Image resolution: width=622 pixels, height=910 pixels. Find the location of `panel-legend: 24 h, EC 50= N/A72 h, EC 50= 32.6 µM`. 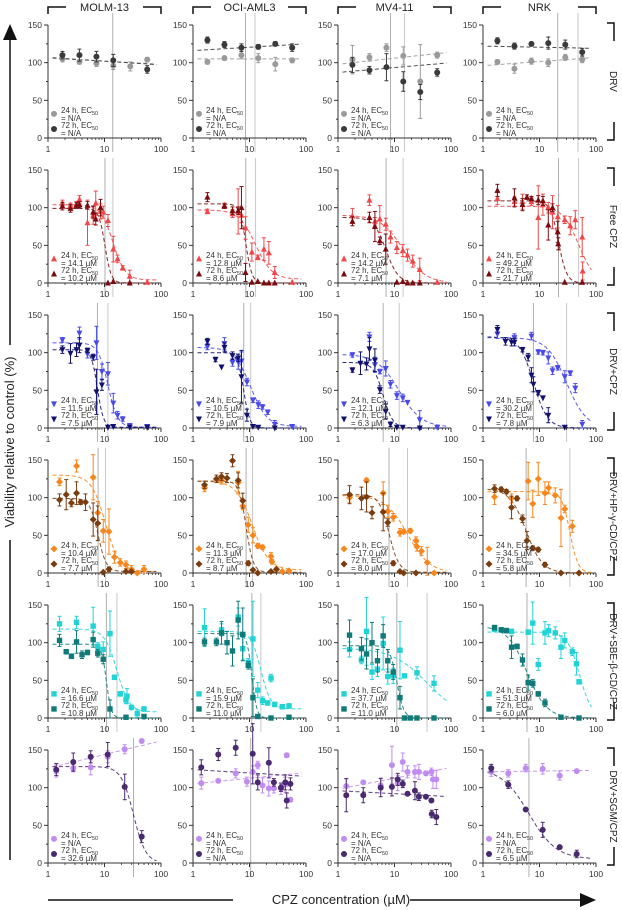

panel-legend: 24 h, EC 50= N/A72 h, EC 50= 32.6 µM is located at coordinates (74, 847).